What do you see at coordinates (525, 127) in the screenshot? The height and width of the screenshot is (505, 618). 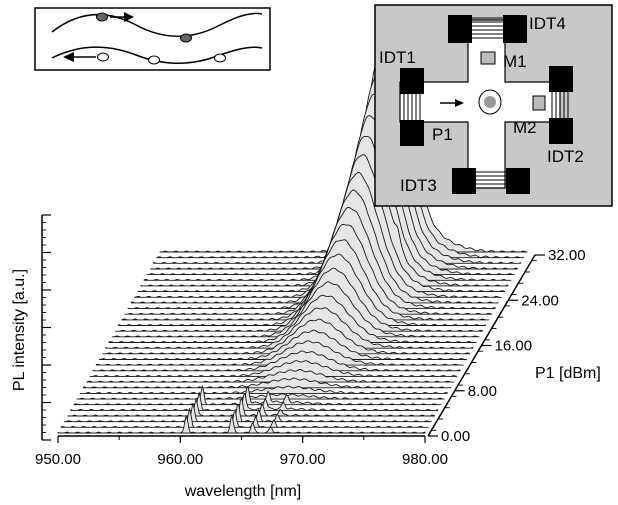 I see `m2-label: M2` at bounding box center [525, 127].